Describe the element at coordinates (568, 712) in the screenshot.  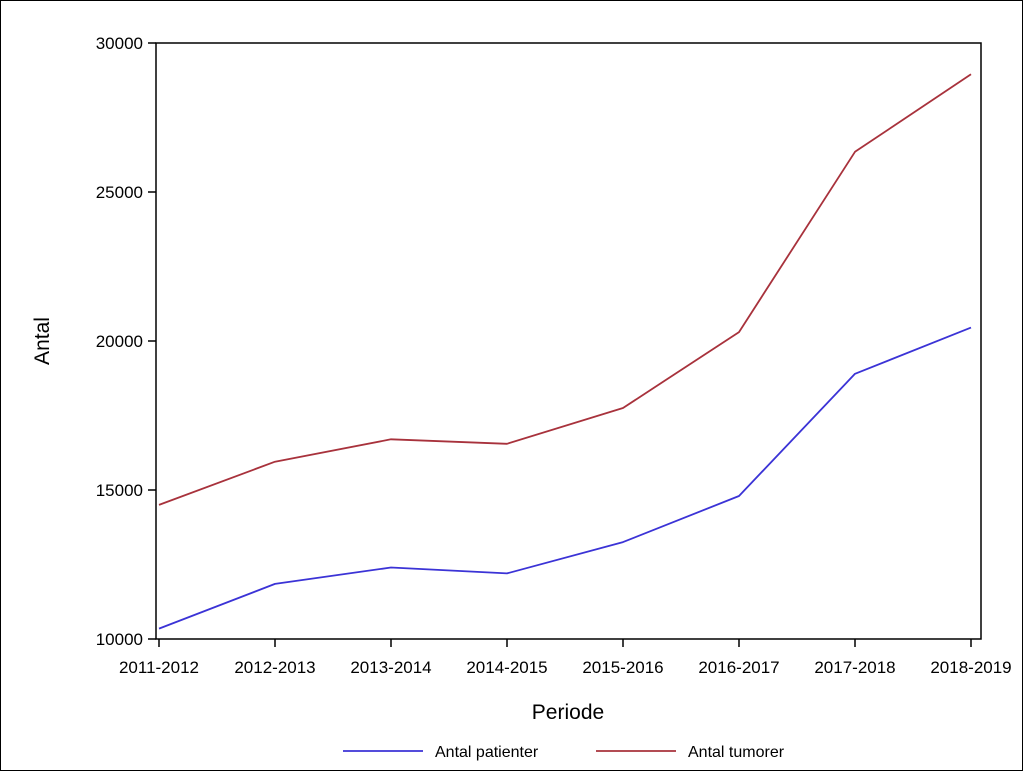
I see `x-axis-title: Periode` at that location.